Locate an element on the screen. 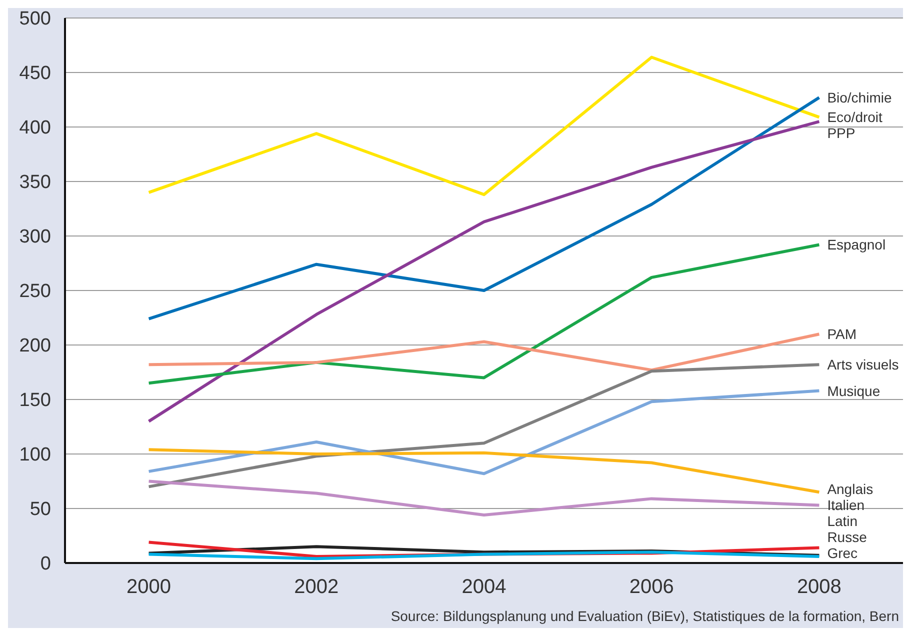 This screenshot has width=911, height=631. series-label: Italien is located at coordinates (846, 505).